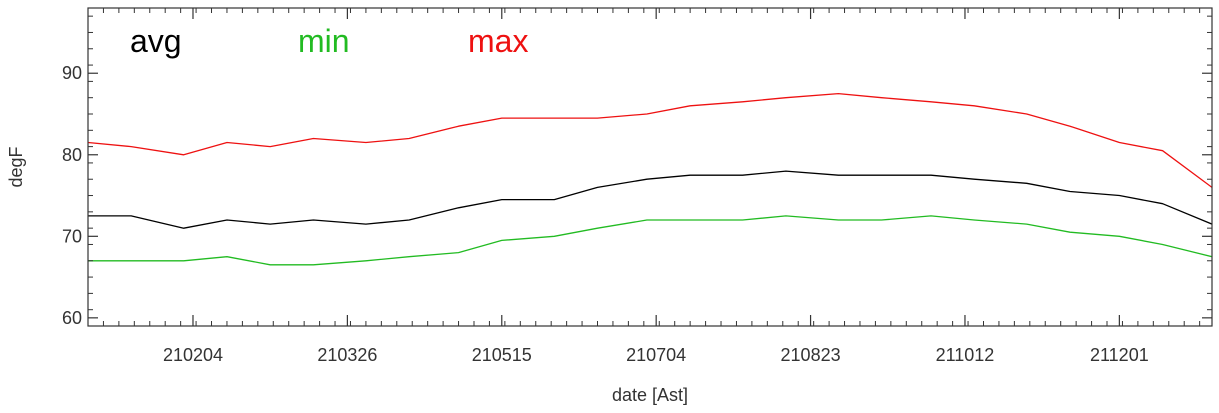 This screenshot has height=413, width=1219. I want to click on legend: avg min max, so click(329, 41).